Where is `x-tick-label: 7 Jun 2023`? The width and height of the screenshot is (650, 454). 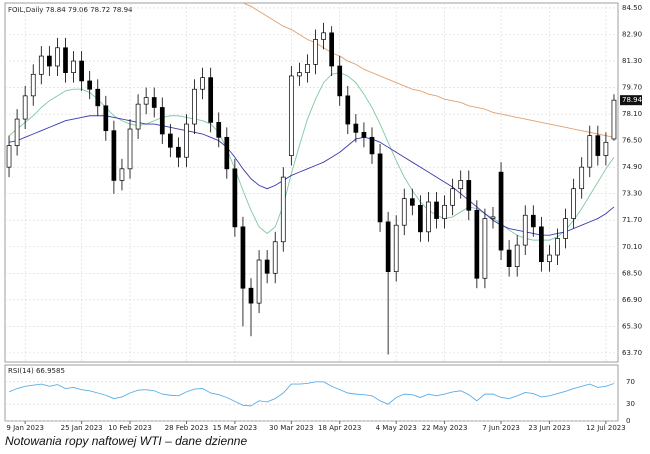
x-tick-label: 7 Jun 2023 is located at coordinates (501, 428).